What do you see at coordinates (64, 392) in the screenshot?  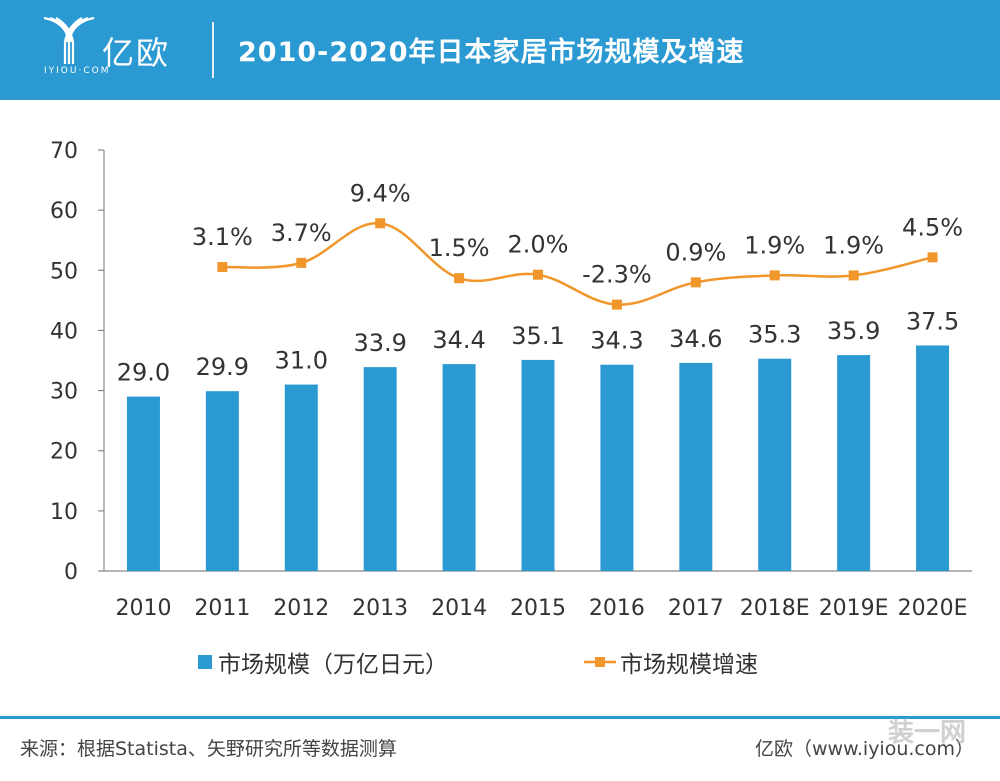 I see `y-tick-label: 30` at bounding box center [64, 392].